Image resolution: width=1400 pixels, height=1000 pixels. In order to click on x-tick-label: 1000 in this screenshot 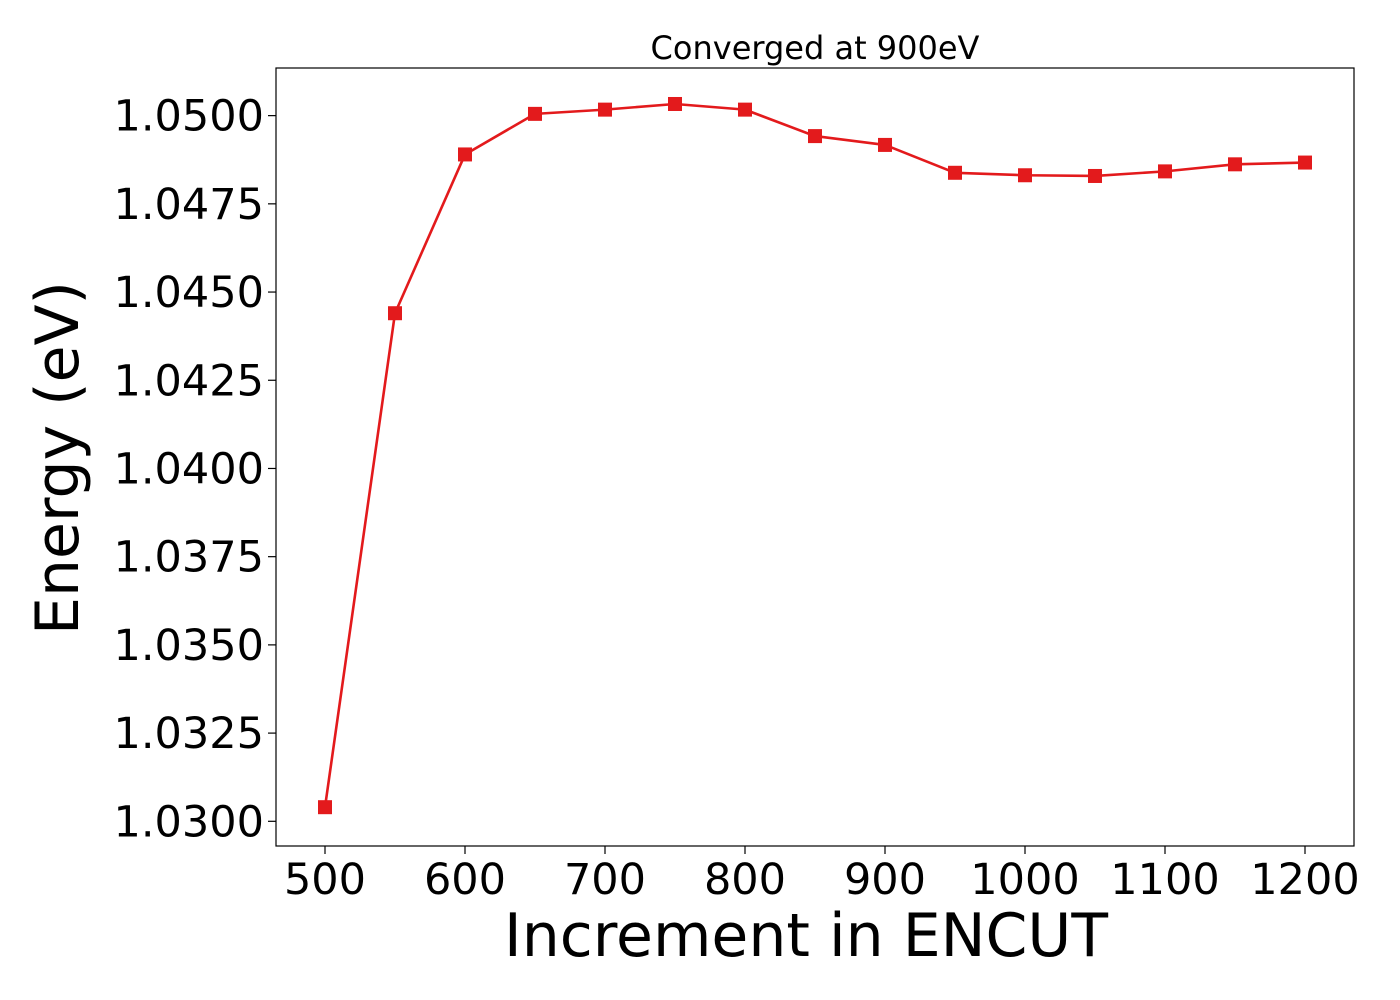, I will do `click(1024, 880)`.